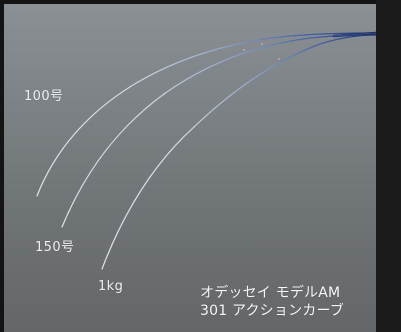 This screenshot has height=332, width=401. Describe the element at coordinates (388, 166) in the screenshot. I see `right-border-band` at that location.